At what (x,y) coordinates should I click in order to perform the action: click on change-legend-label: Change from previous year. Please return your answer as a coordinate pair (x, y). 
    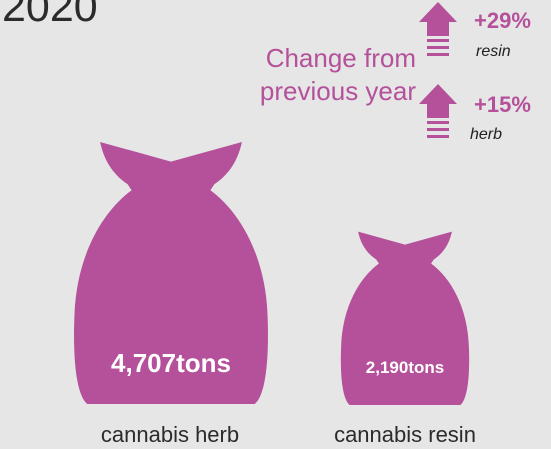
    Looking at the image, I should click on (301, 75).